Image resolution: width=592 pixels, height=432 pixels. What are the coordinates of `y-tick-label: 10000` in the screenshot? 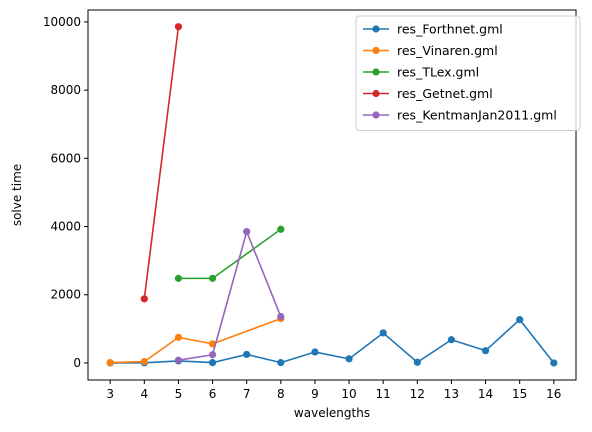 It's located at (62, 22).